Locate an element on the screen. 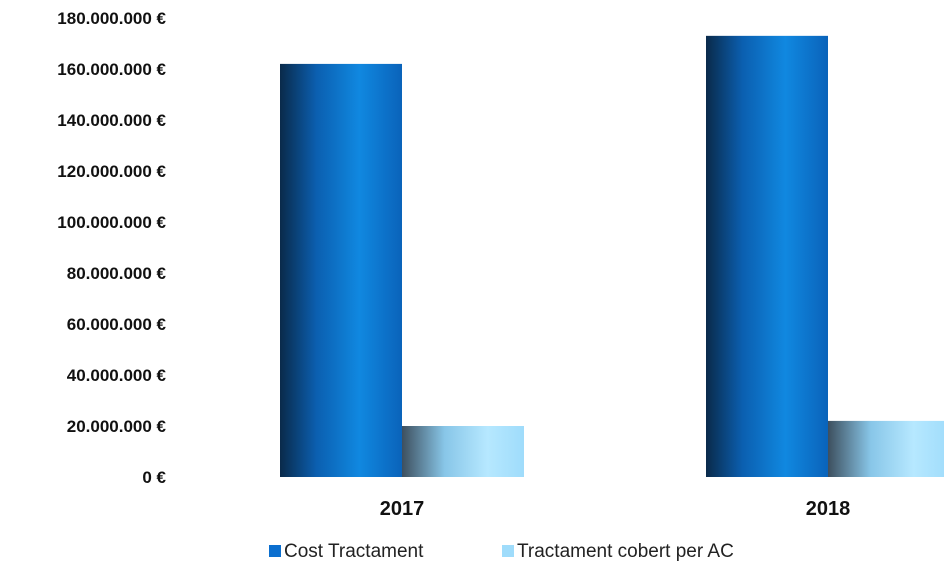 This screenshot has width=944, height=567. y-tick-label: 40.000.000 € is located at coordinates (117, 375).